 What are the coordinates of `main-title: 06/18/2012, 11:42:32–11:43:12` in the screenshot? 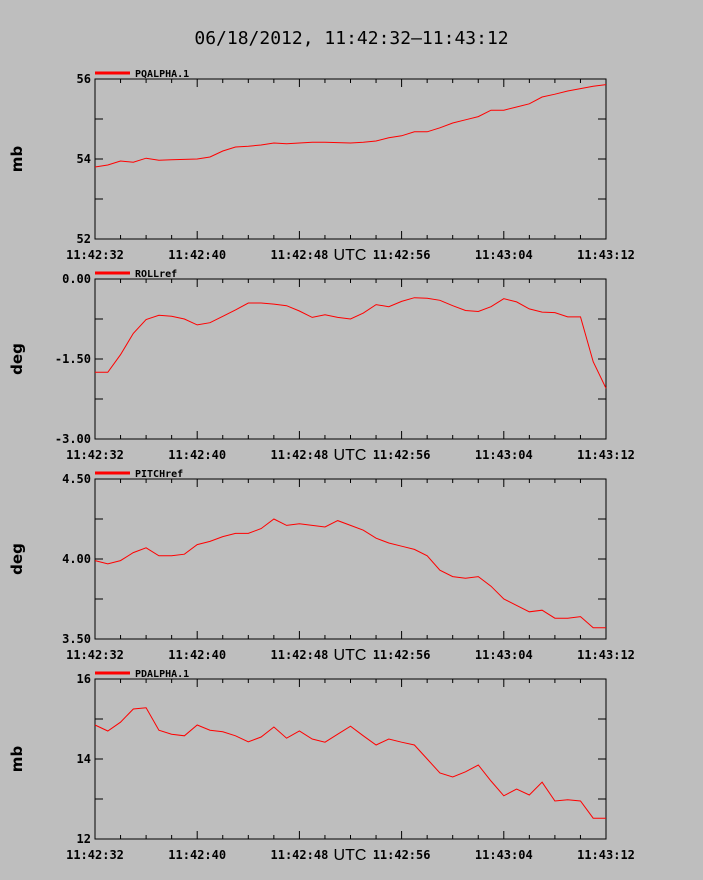 It's located at (351, 38).